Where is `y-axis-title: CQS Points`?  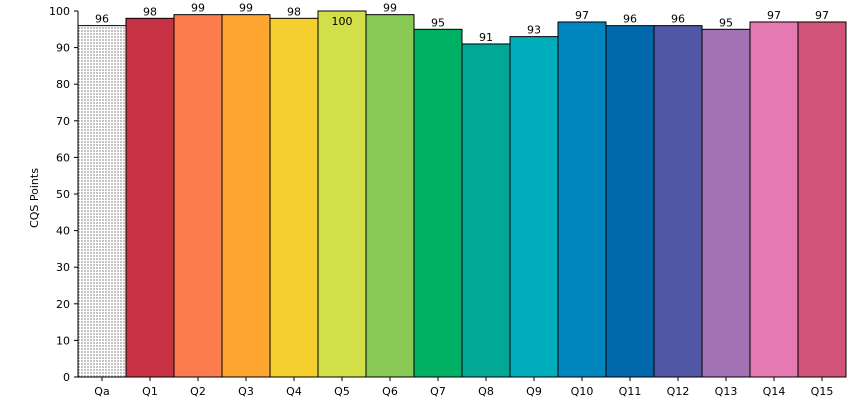
y-axis-title: CQS Points is located at coordinates (34, 198).